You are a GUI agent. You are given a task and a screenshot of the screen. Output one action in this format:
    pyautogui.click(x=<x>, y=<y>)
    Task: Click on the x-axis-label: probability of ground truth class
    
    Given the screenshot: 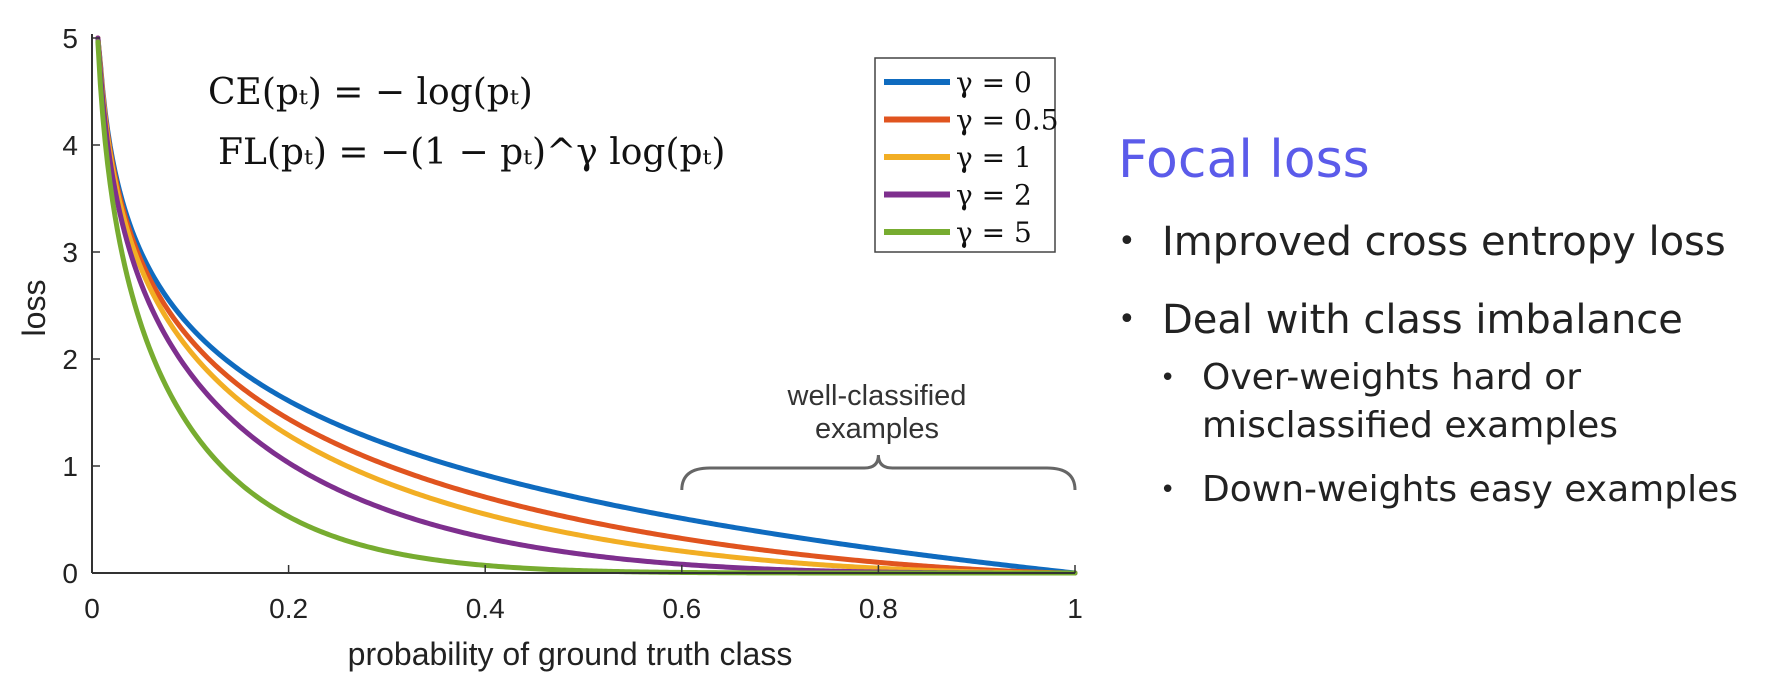 What is the action you would take?
    pyautogui.click(x=570, y=654)
    